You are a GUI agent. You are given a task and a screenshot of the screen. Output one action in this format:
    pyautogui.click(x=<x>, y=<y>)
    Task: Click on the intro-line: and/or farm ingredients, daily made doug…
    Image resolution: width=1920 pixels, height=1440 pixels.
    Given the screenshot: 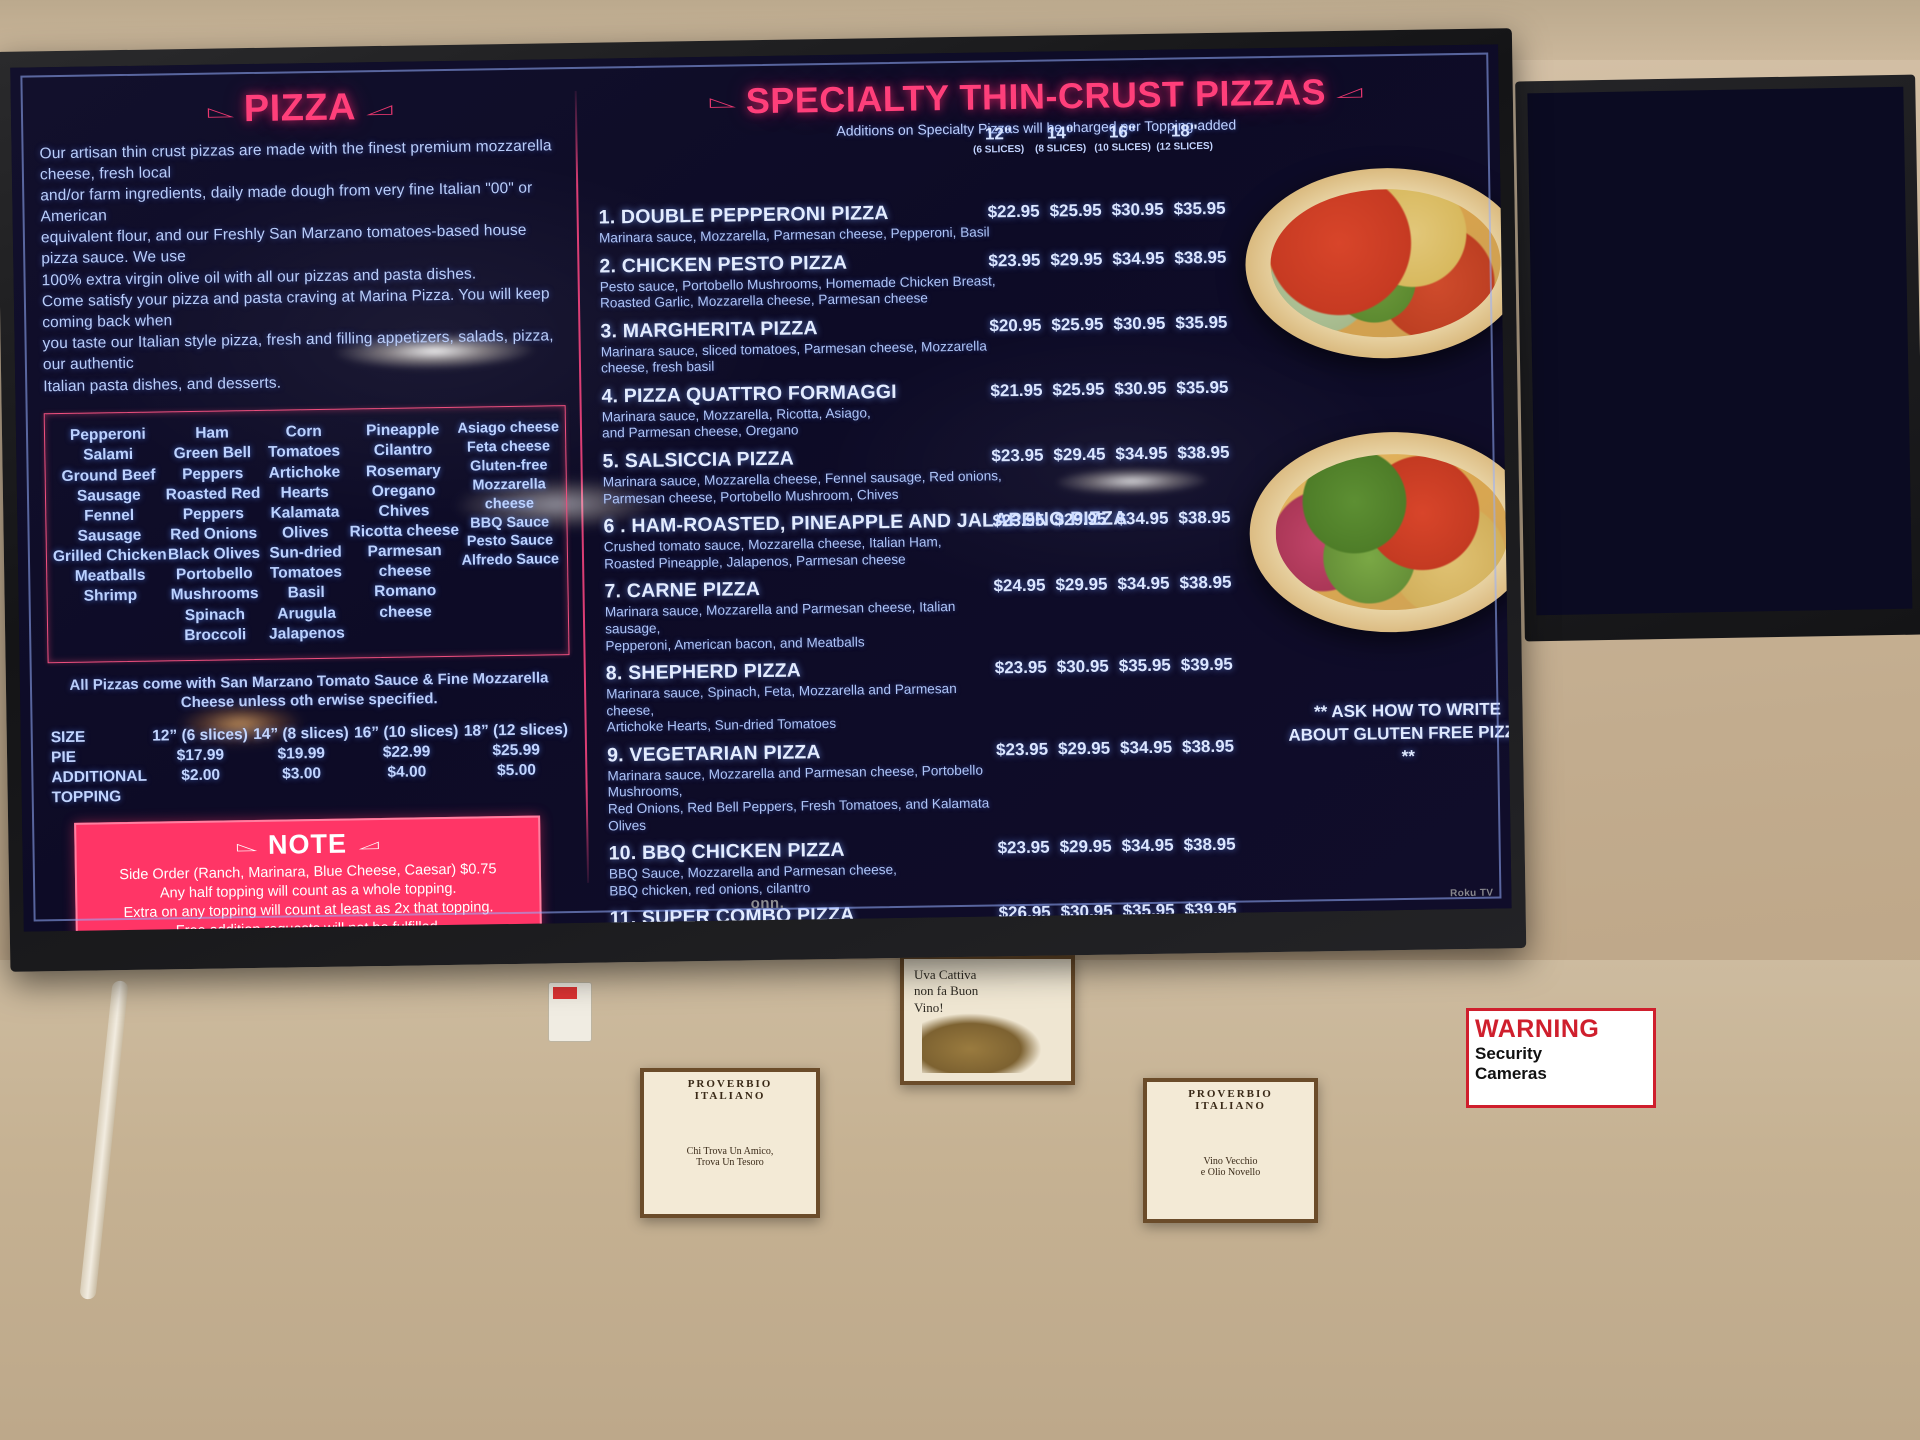 What is the action you would take?
    pyautogui.click(x=286, y=202)
    